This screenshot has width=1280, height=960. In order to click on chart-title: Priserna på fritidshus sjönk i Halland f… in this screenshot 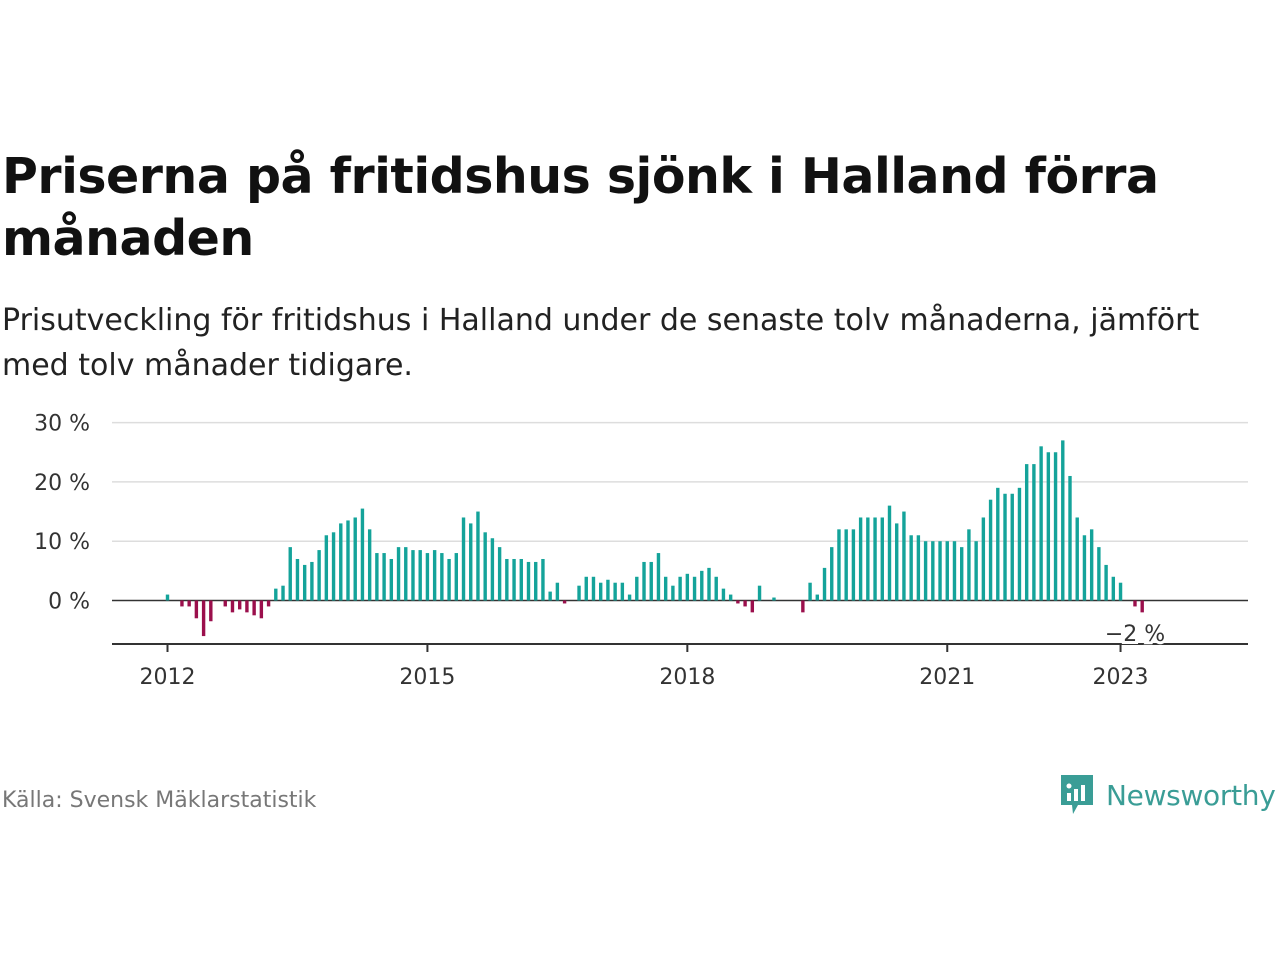, I will do `click(580, 207)`.